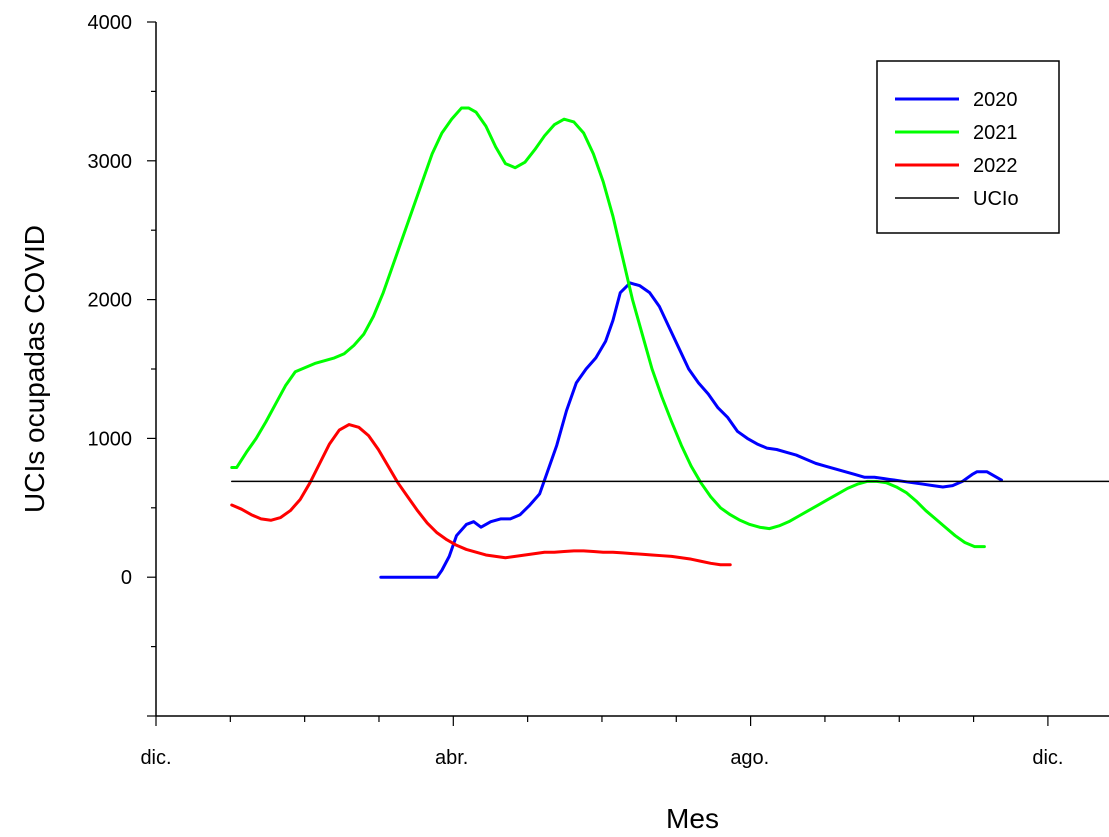 The width and height of the screenshot is (1109, 837). What do you see at coordinates (481, 495) in the screenshot?
I see `series-line-2022` at bounding box center [481, 495].